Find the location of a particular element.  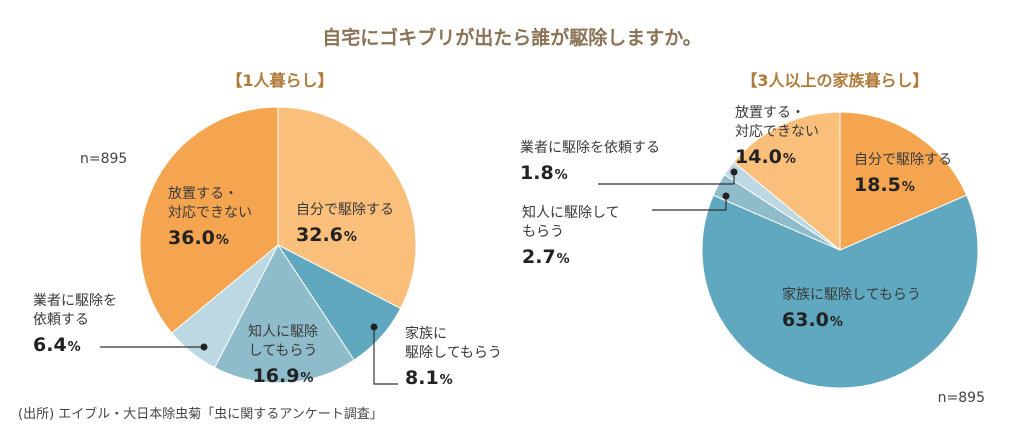

slice-label-contractor: 業者に駆除を依頼する 1.8% is located at coordinates (590, 162).